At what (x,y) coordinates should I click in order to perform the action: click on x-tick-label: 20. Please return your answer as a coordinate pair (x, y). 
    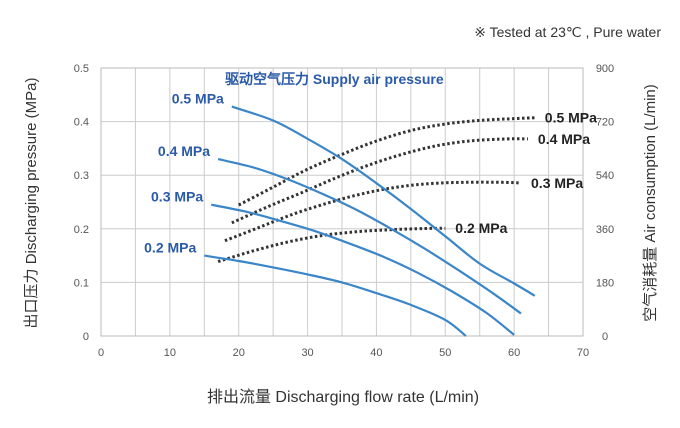
    Looking at the image, I should click on (239, 353).